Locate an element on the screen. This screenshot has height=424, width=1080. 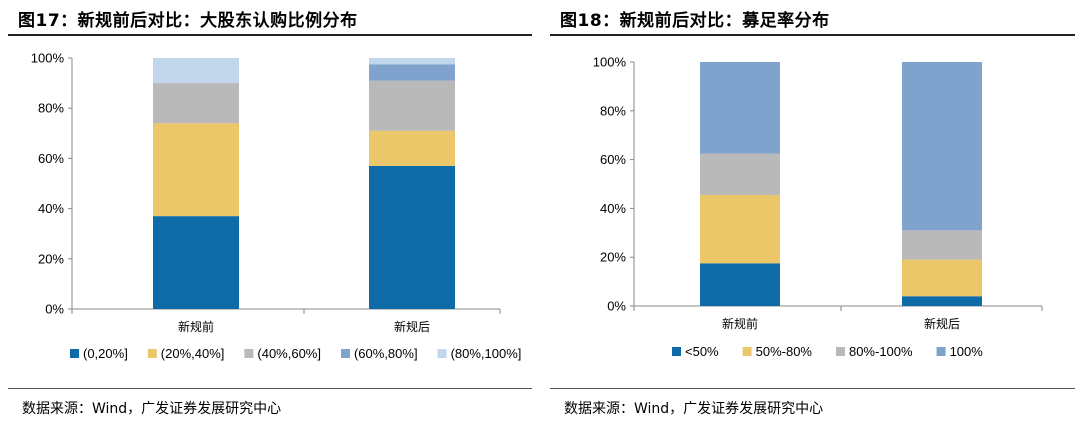
figure-17-source: 数据来源：Wind，广发证券发展研究中心 is located at coordinates (152, 409).